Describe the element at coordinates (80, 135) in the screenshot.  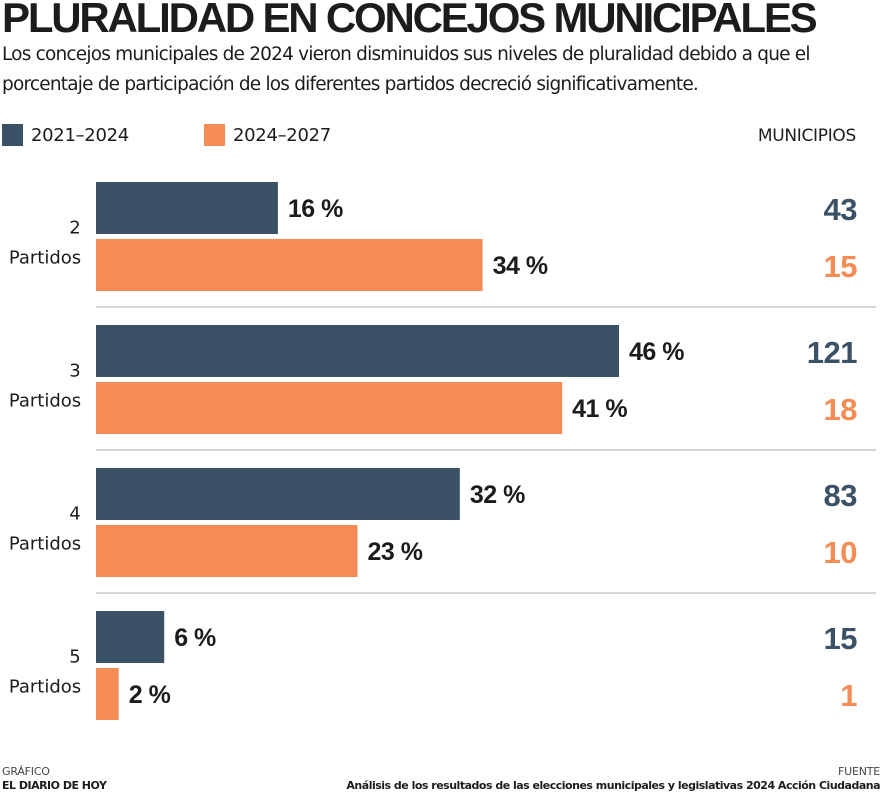
I see `legend-label: 2021–2024` at that location.